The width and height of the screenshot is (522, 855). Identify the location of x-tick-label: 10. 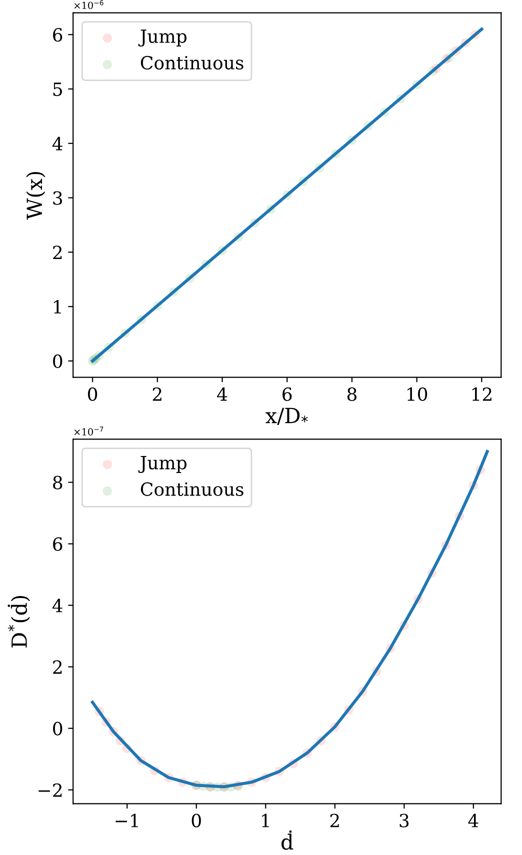
(418, 394).